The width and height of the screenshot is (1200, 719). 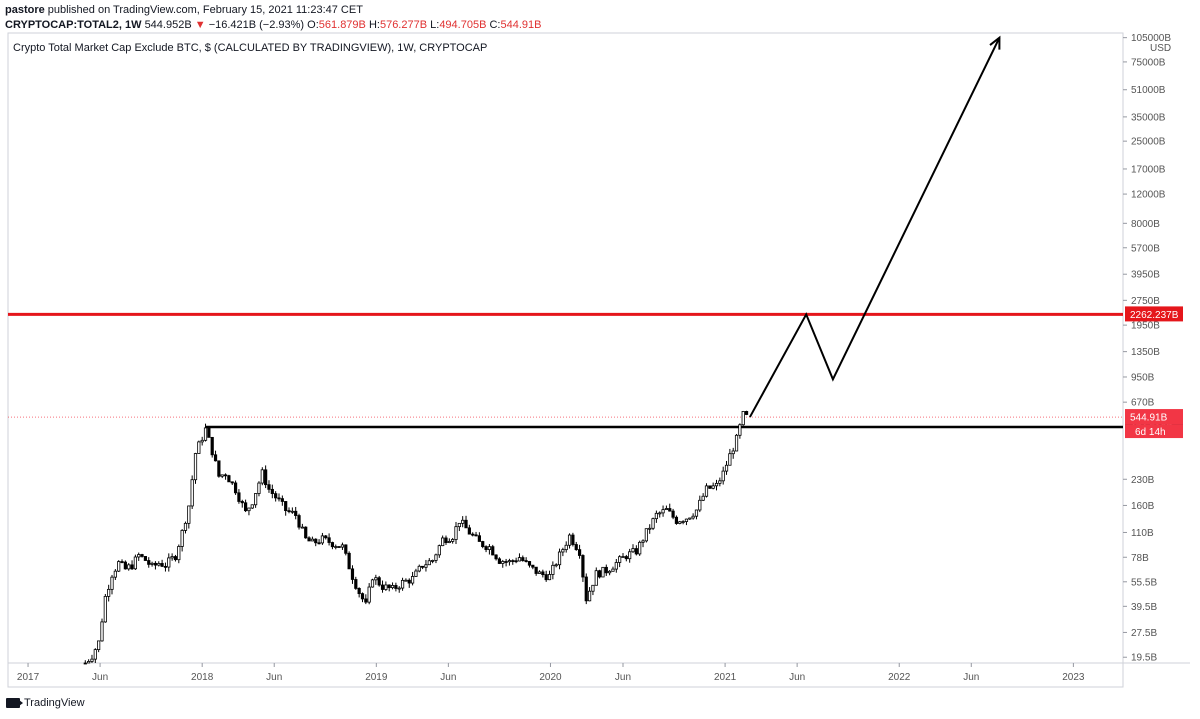 What do you see at coordinates (1143, 403) in the screenshot?
I see `y-tick-label: 670B` at bounding box center [1143, 403].